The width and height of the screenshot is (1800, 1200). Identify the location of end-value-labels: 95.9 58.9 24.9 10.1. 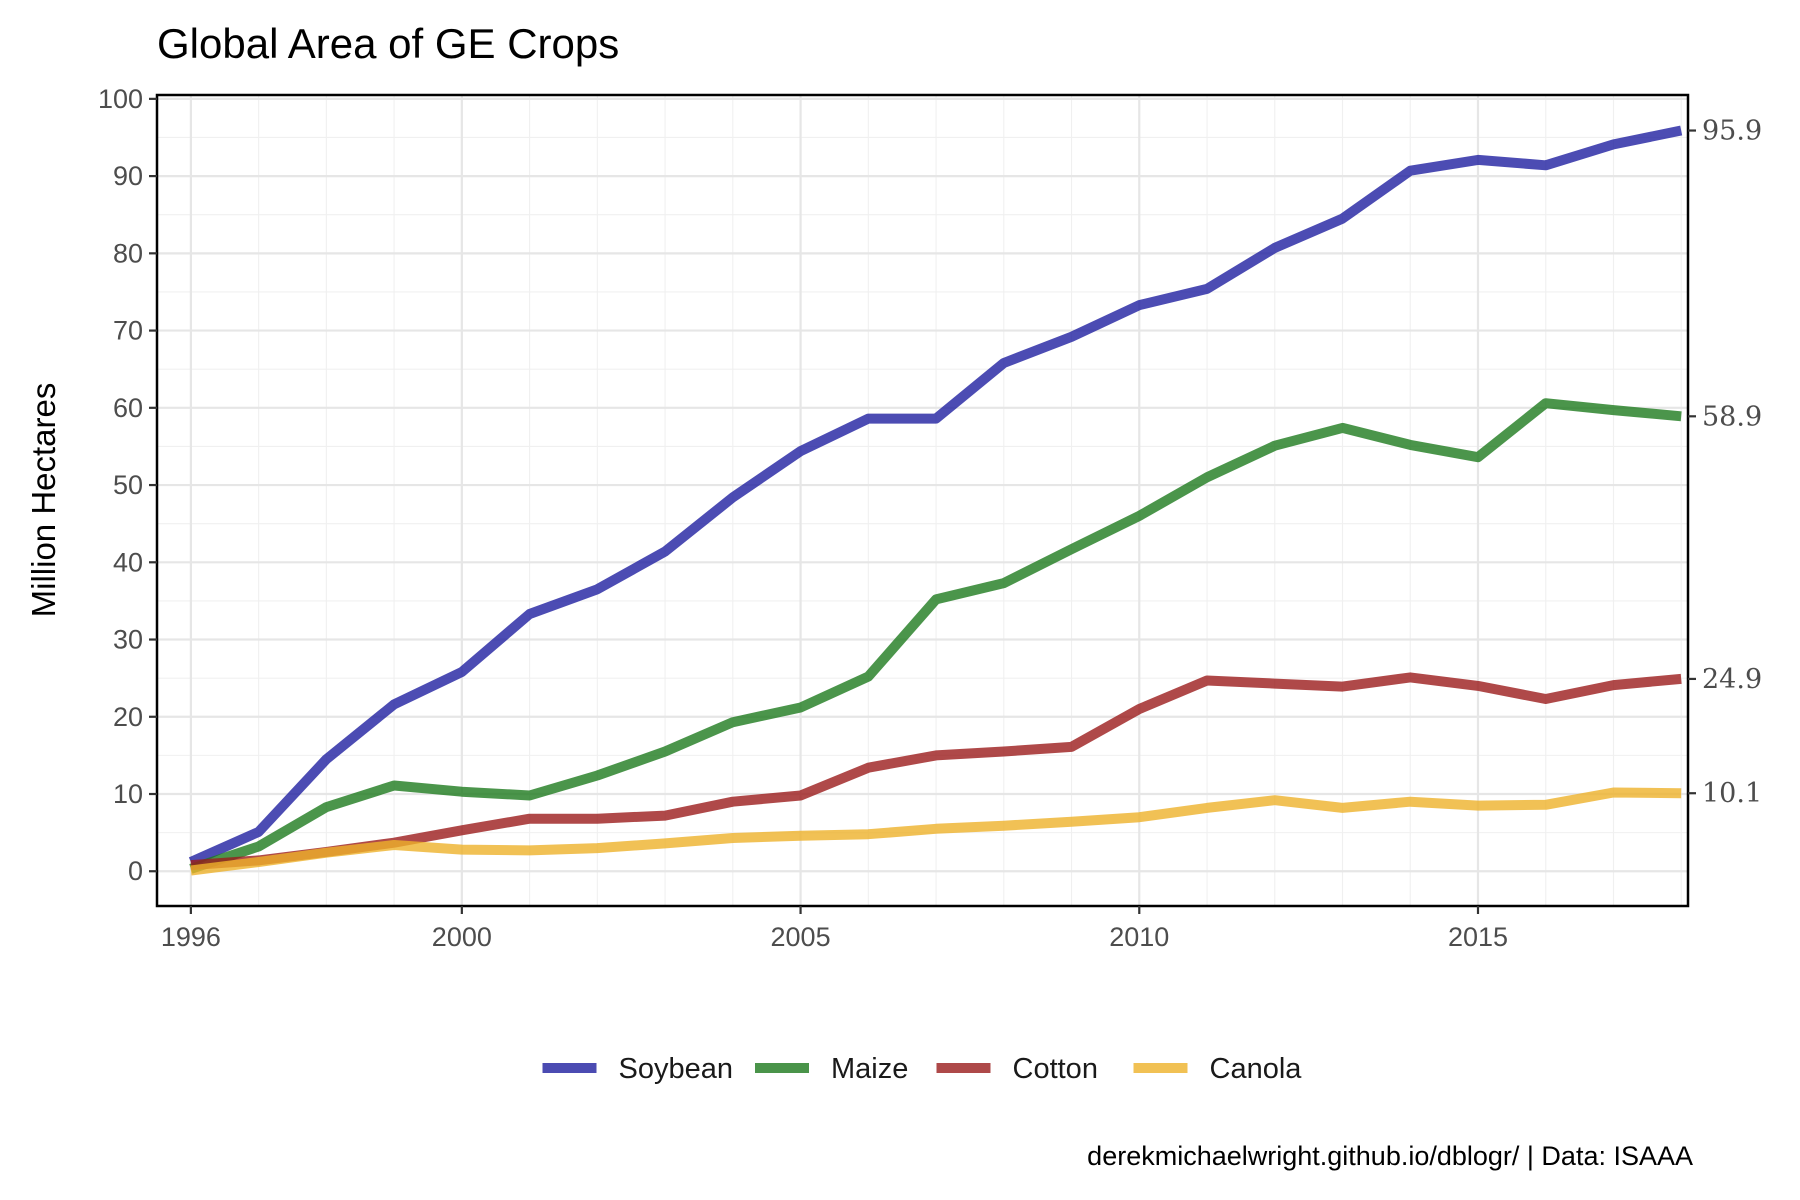
(1725, 462).